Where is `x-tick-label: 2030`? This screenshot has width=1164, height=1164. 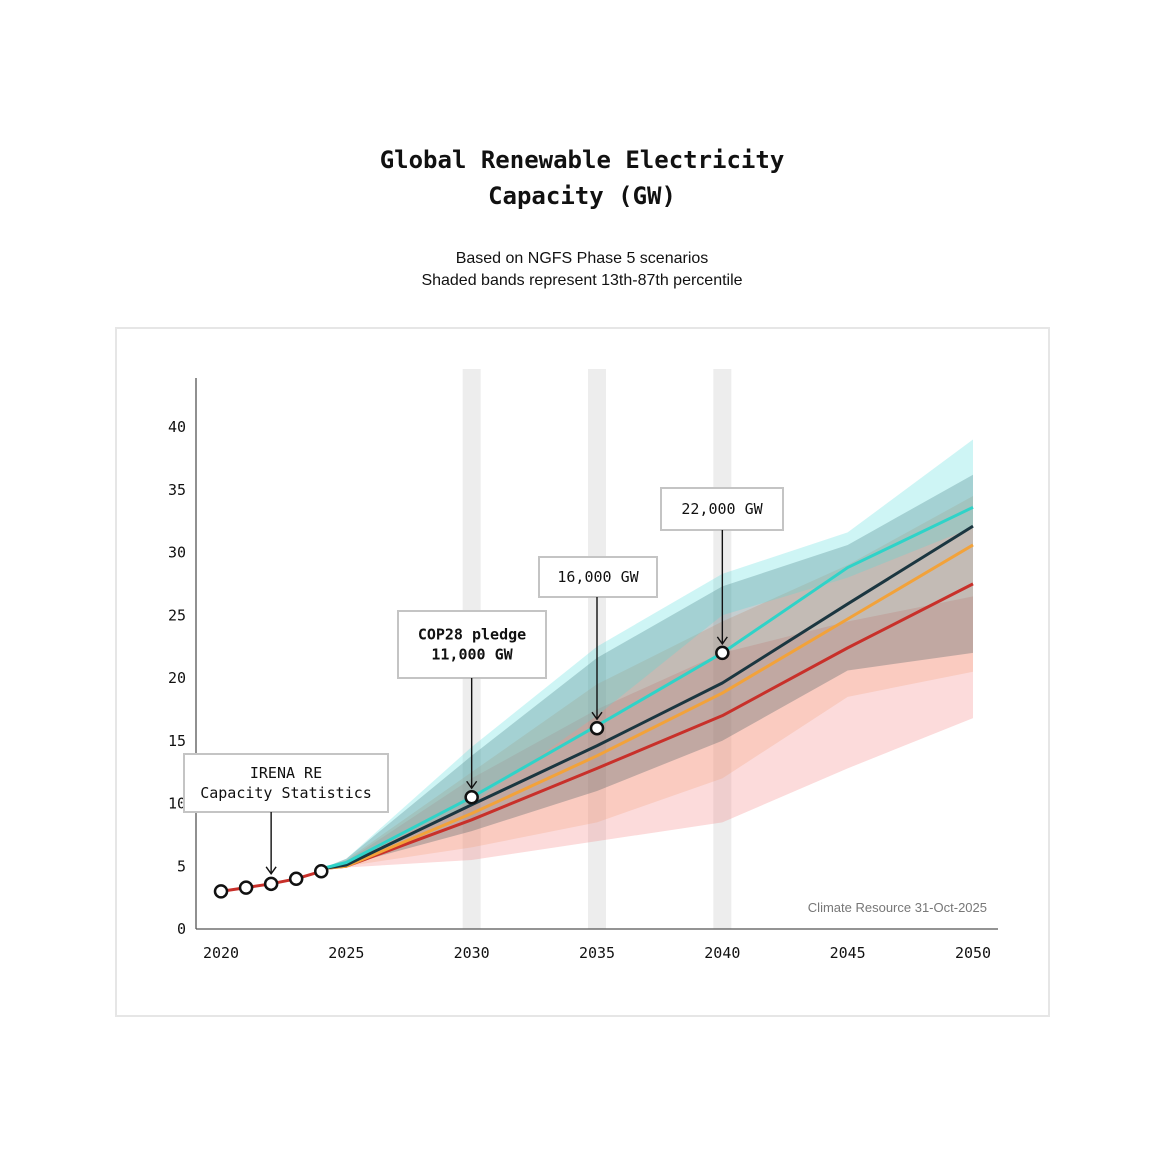
x-tick-label: 2030 is located at coordinates (472, 953).